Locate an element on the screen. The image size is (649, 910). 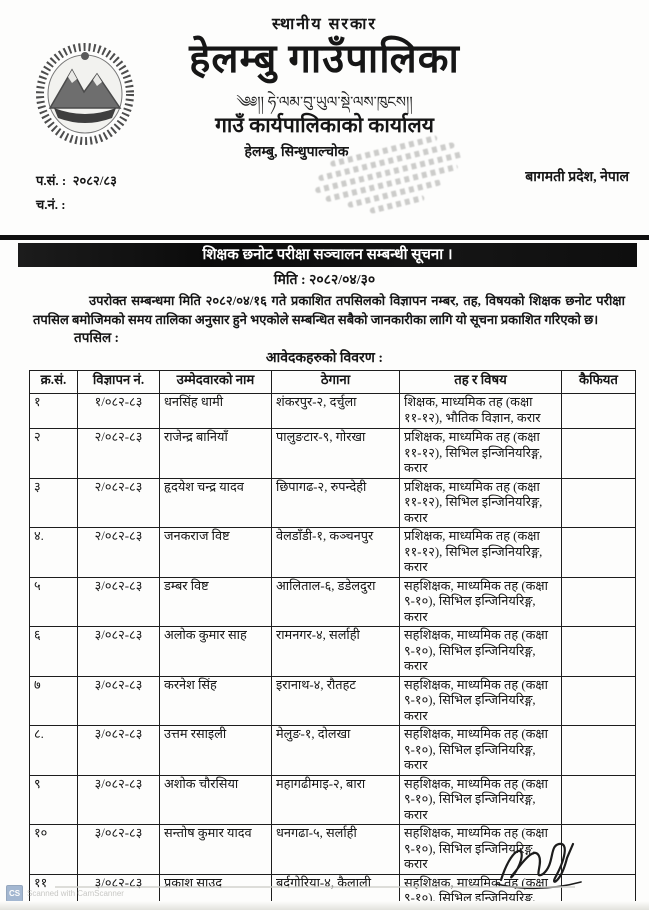
table-cell: डम्बर विष्ट is located at coordinates (215, 601).